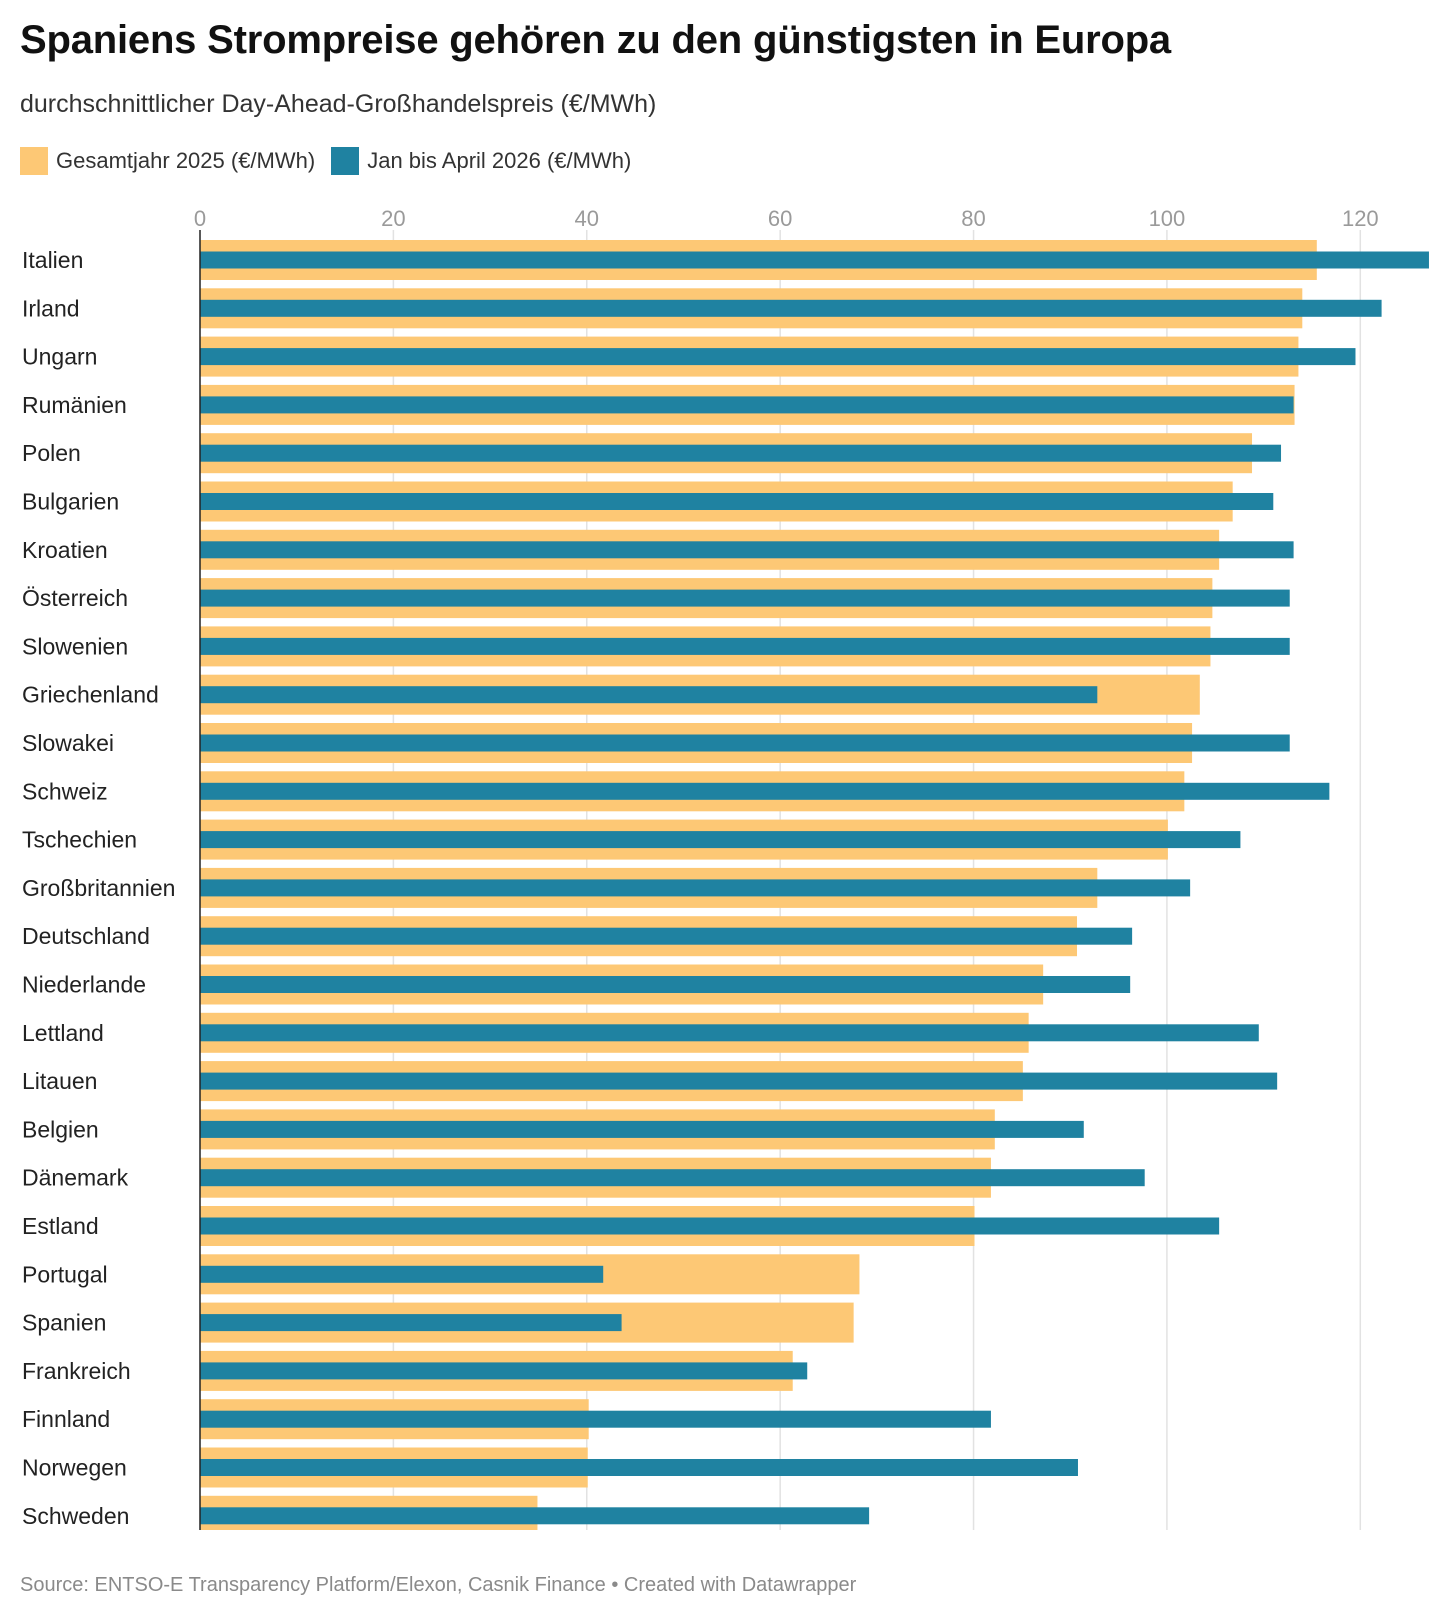  I want to click on category-label: Polen, so click(51, 453).